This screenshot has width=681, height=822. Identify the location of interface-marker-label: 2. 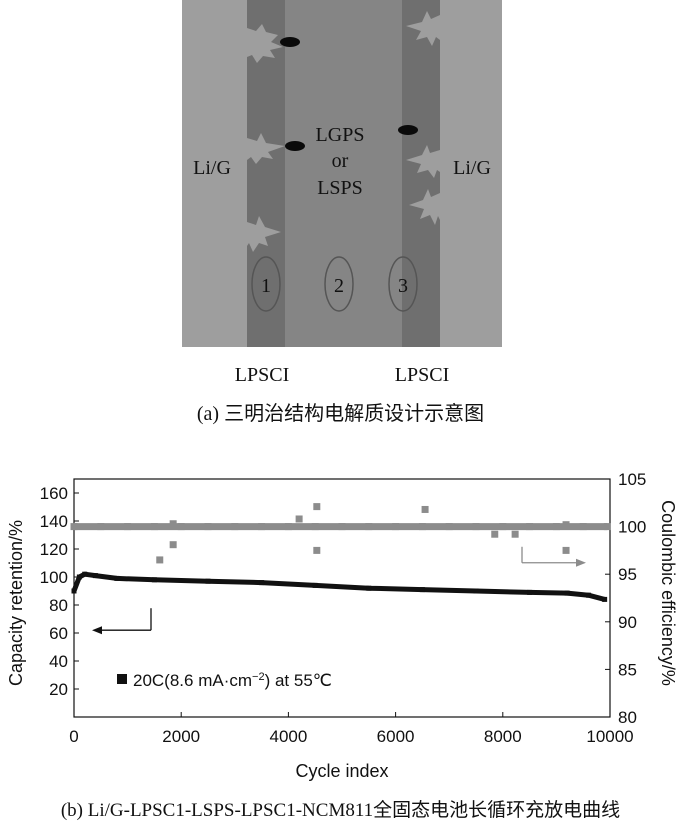
(339, 286).